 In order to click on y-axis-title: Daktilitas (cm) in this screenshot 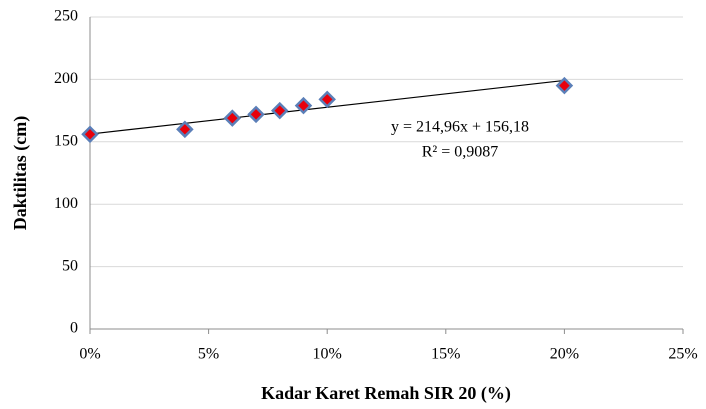, I will do `click(20, 173)`.